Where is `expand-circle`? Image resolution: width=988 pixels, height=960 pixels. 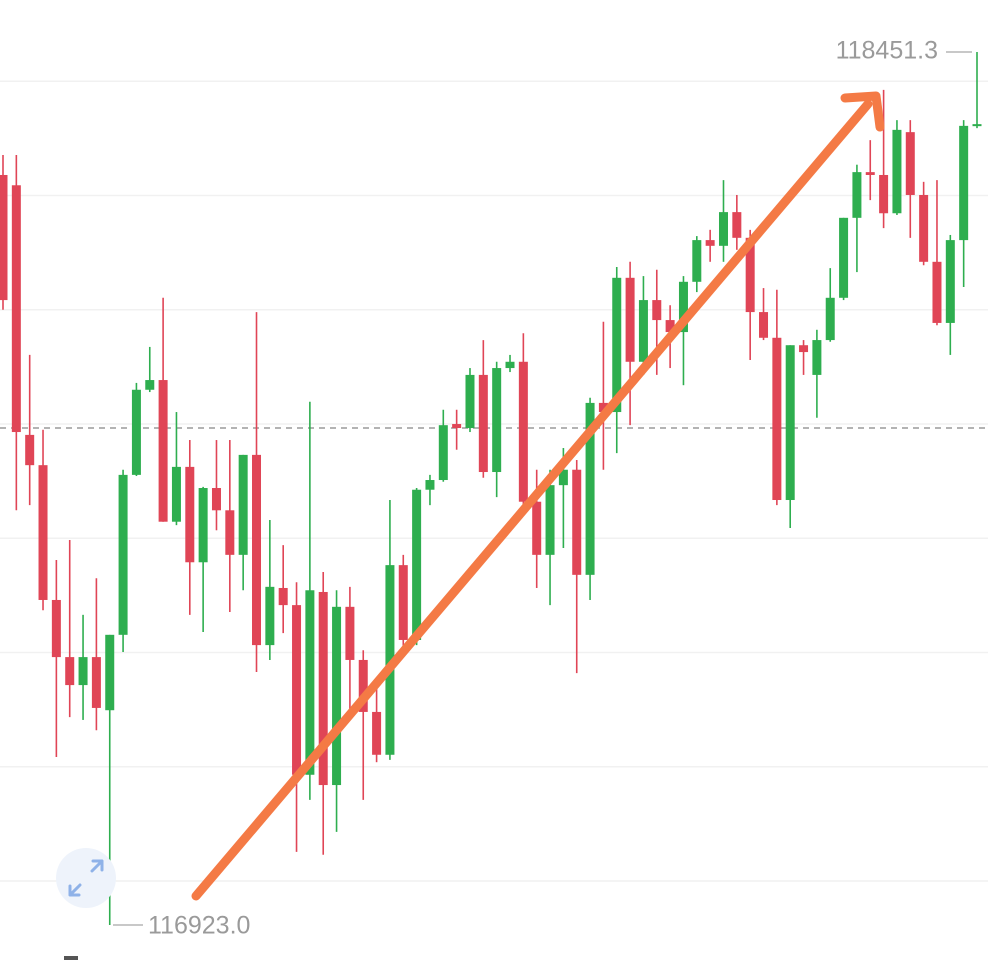 expand-circle is located at coordinates (86, 878).